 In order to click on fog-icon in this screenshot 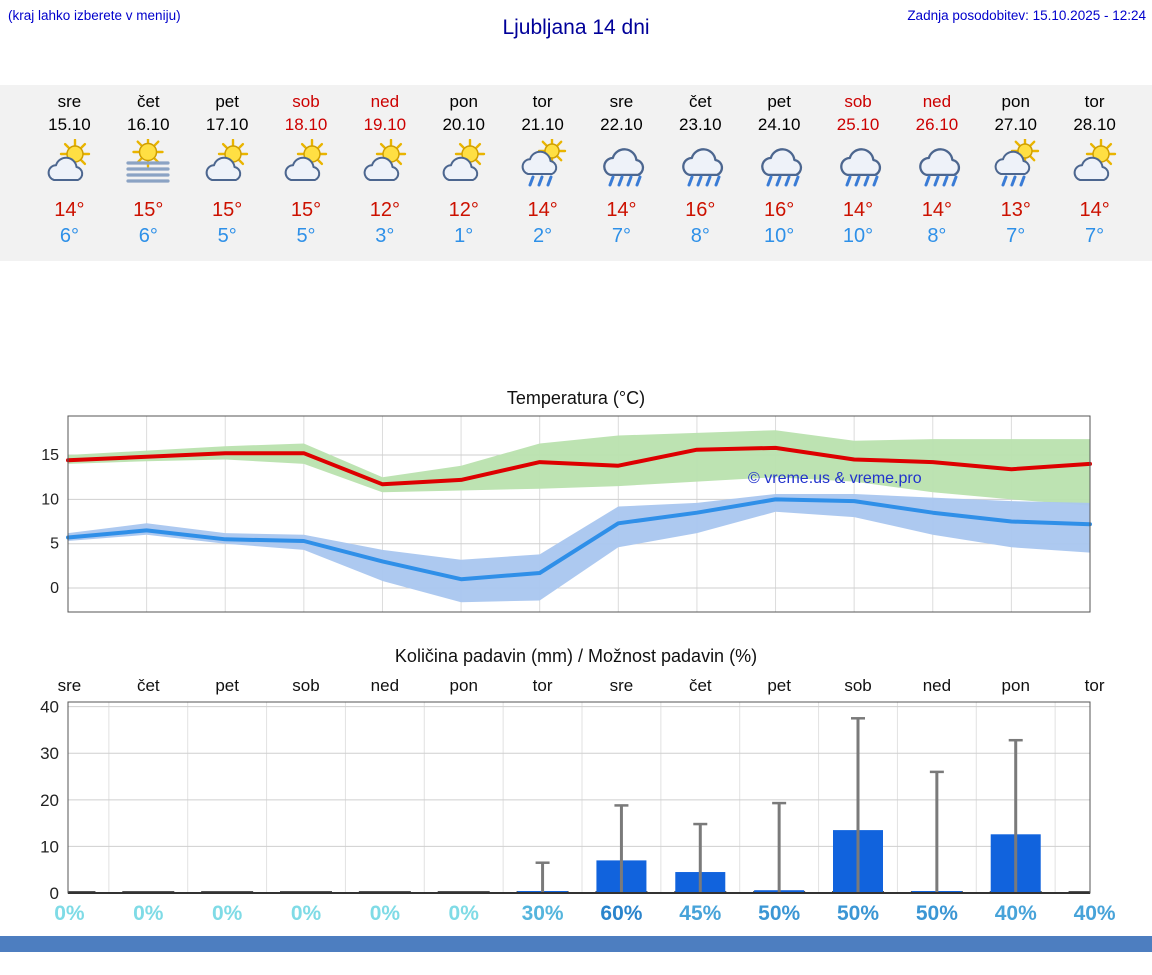, I will do `click(148, 172)`.